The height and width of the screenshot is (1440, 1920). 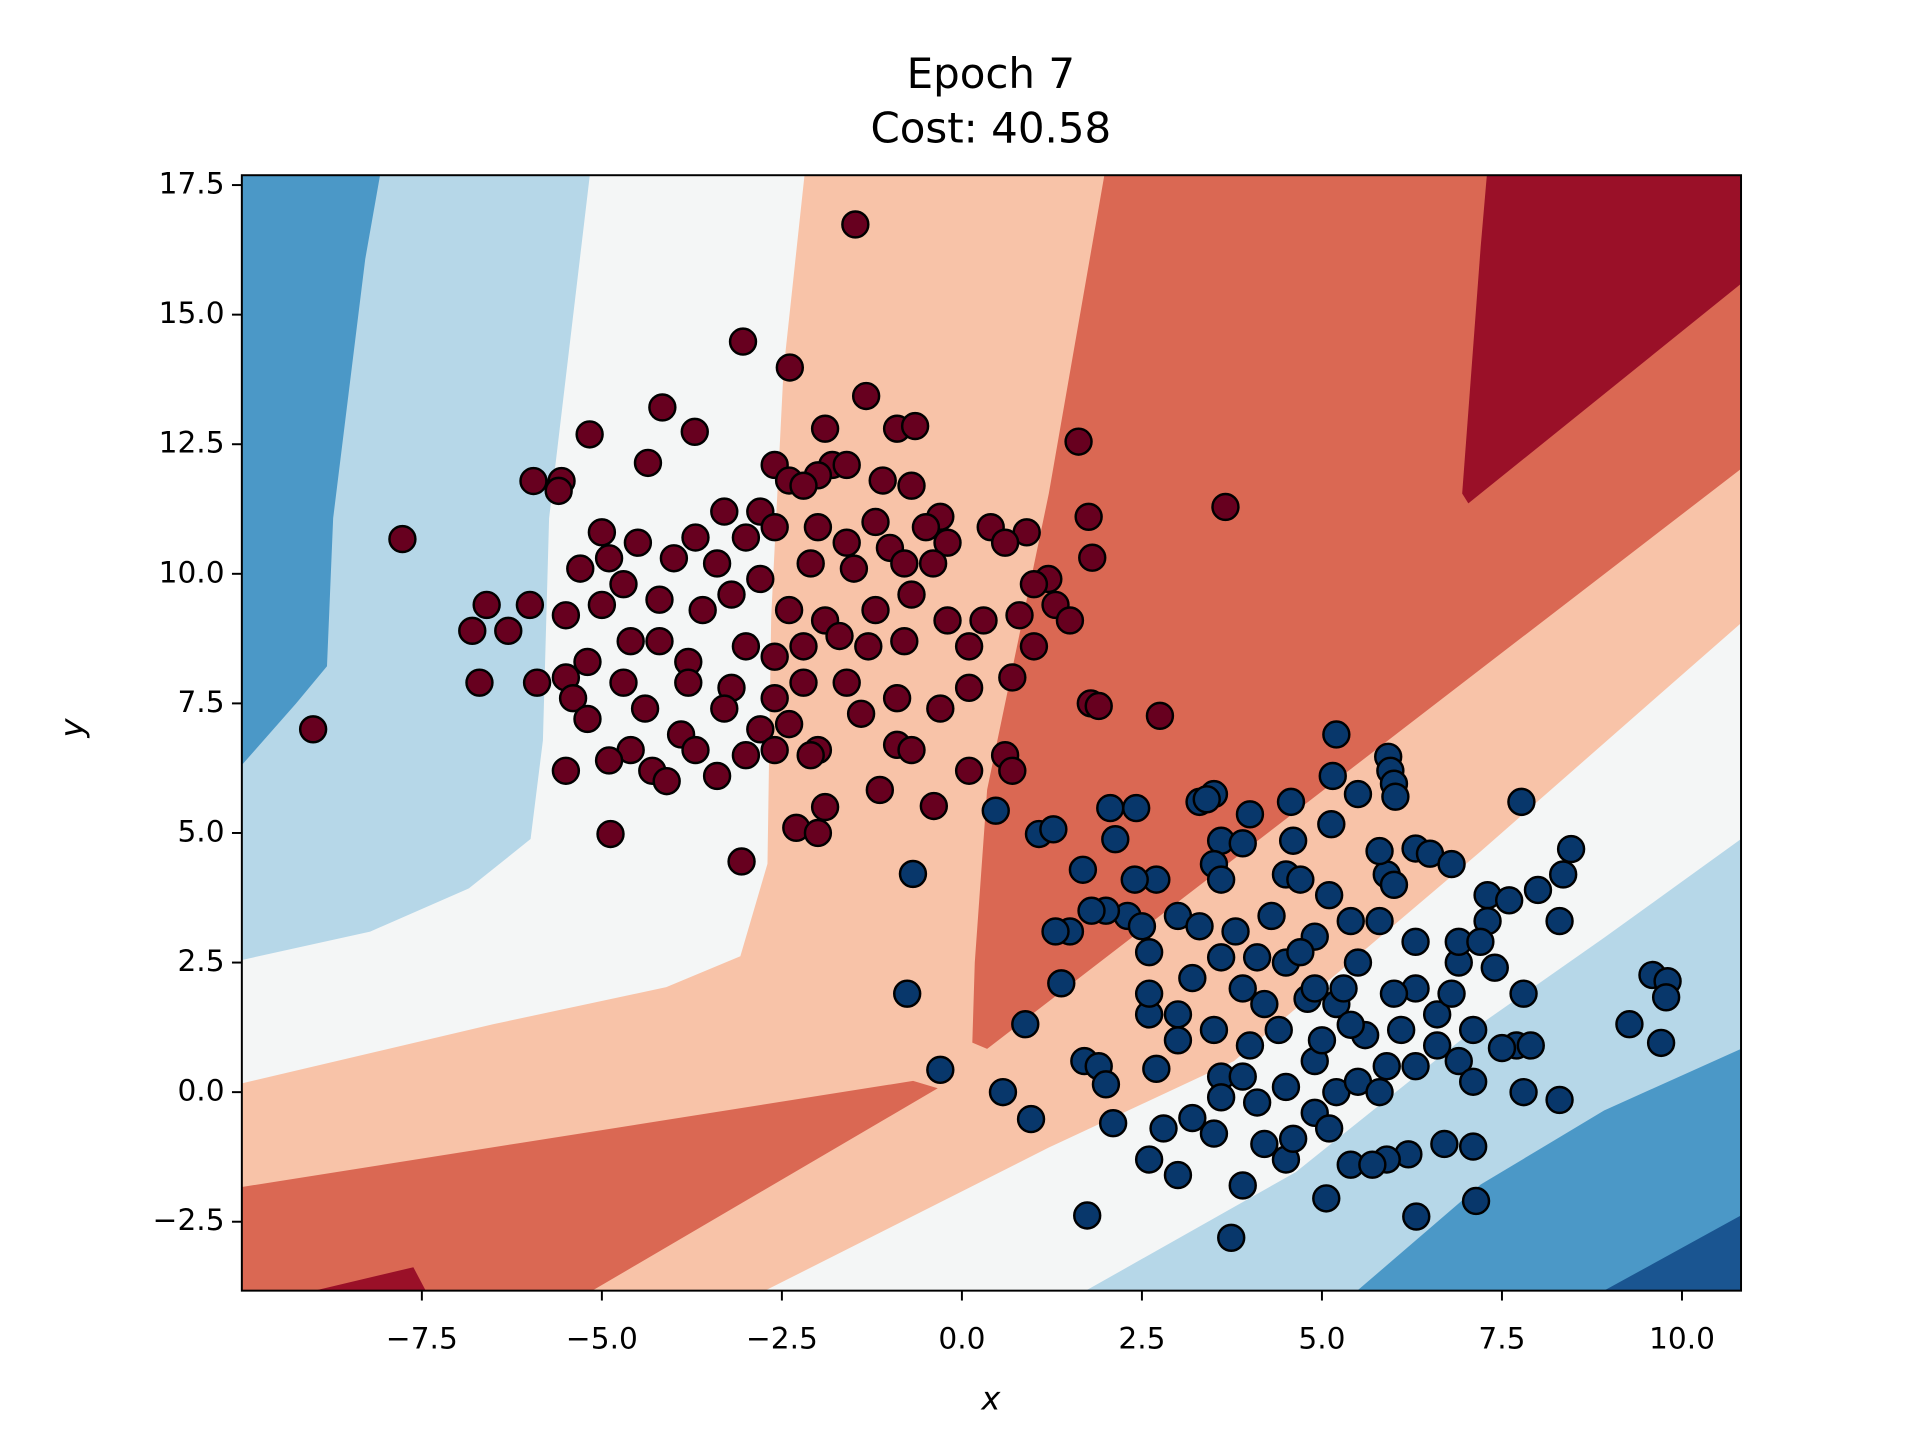 What do you see at coordinates (200, 831) in the screenshot?
I see `y-tick-label: 5.0` at bounding box center [200, 831].